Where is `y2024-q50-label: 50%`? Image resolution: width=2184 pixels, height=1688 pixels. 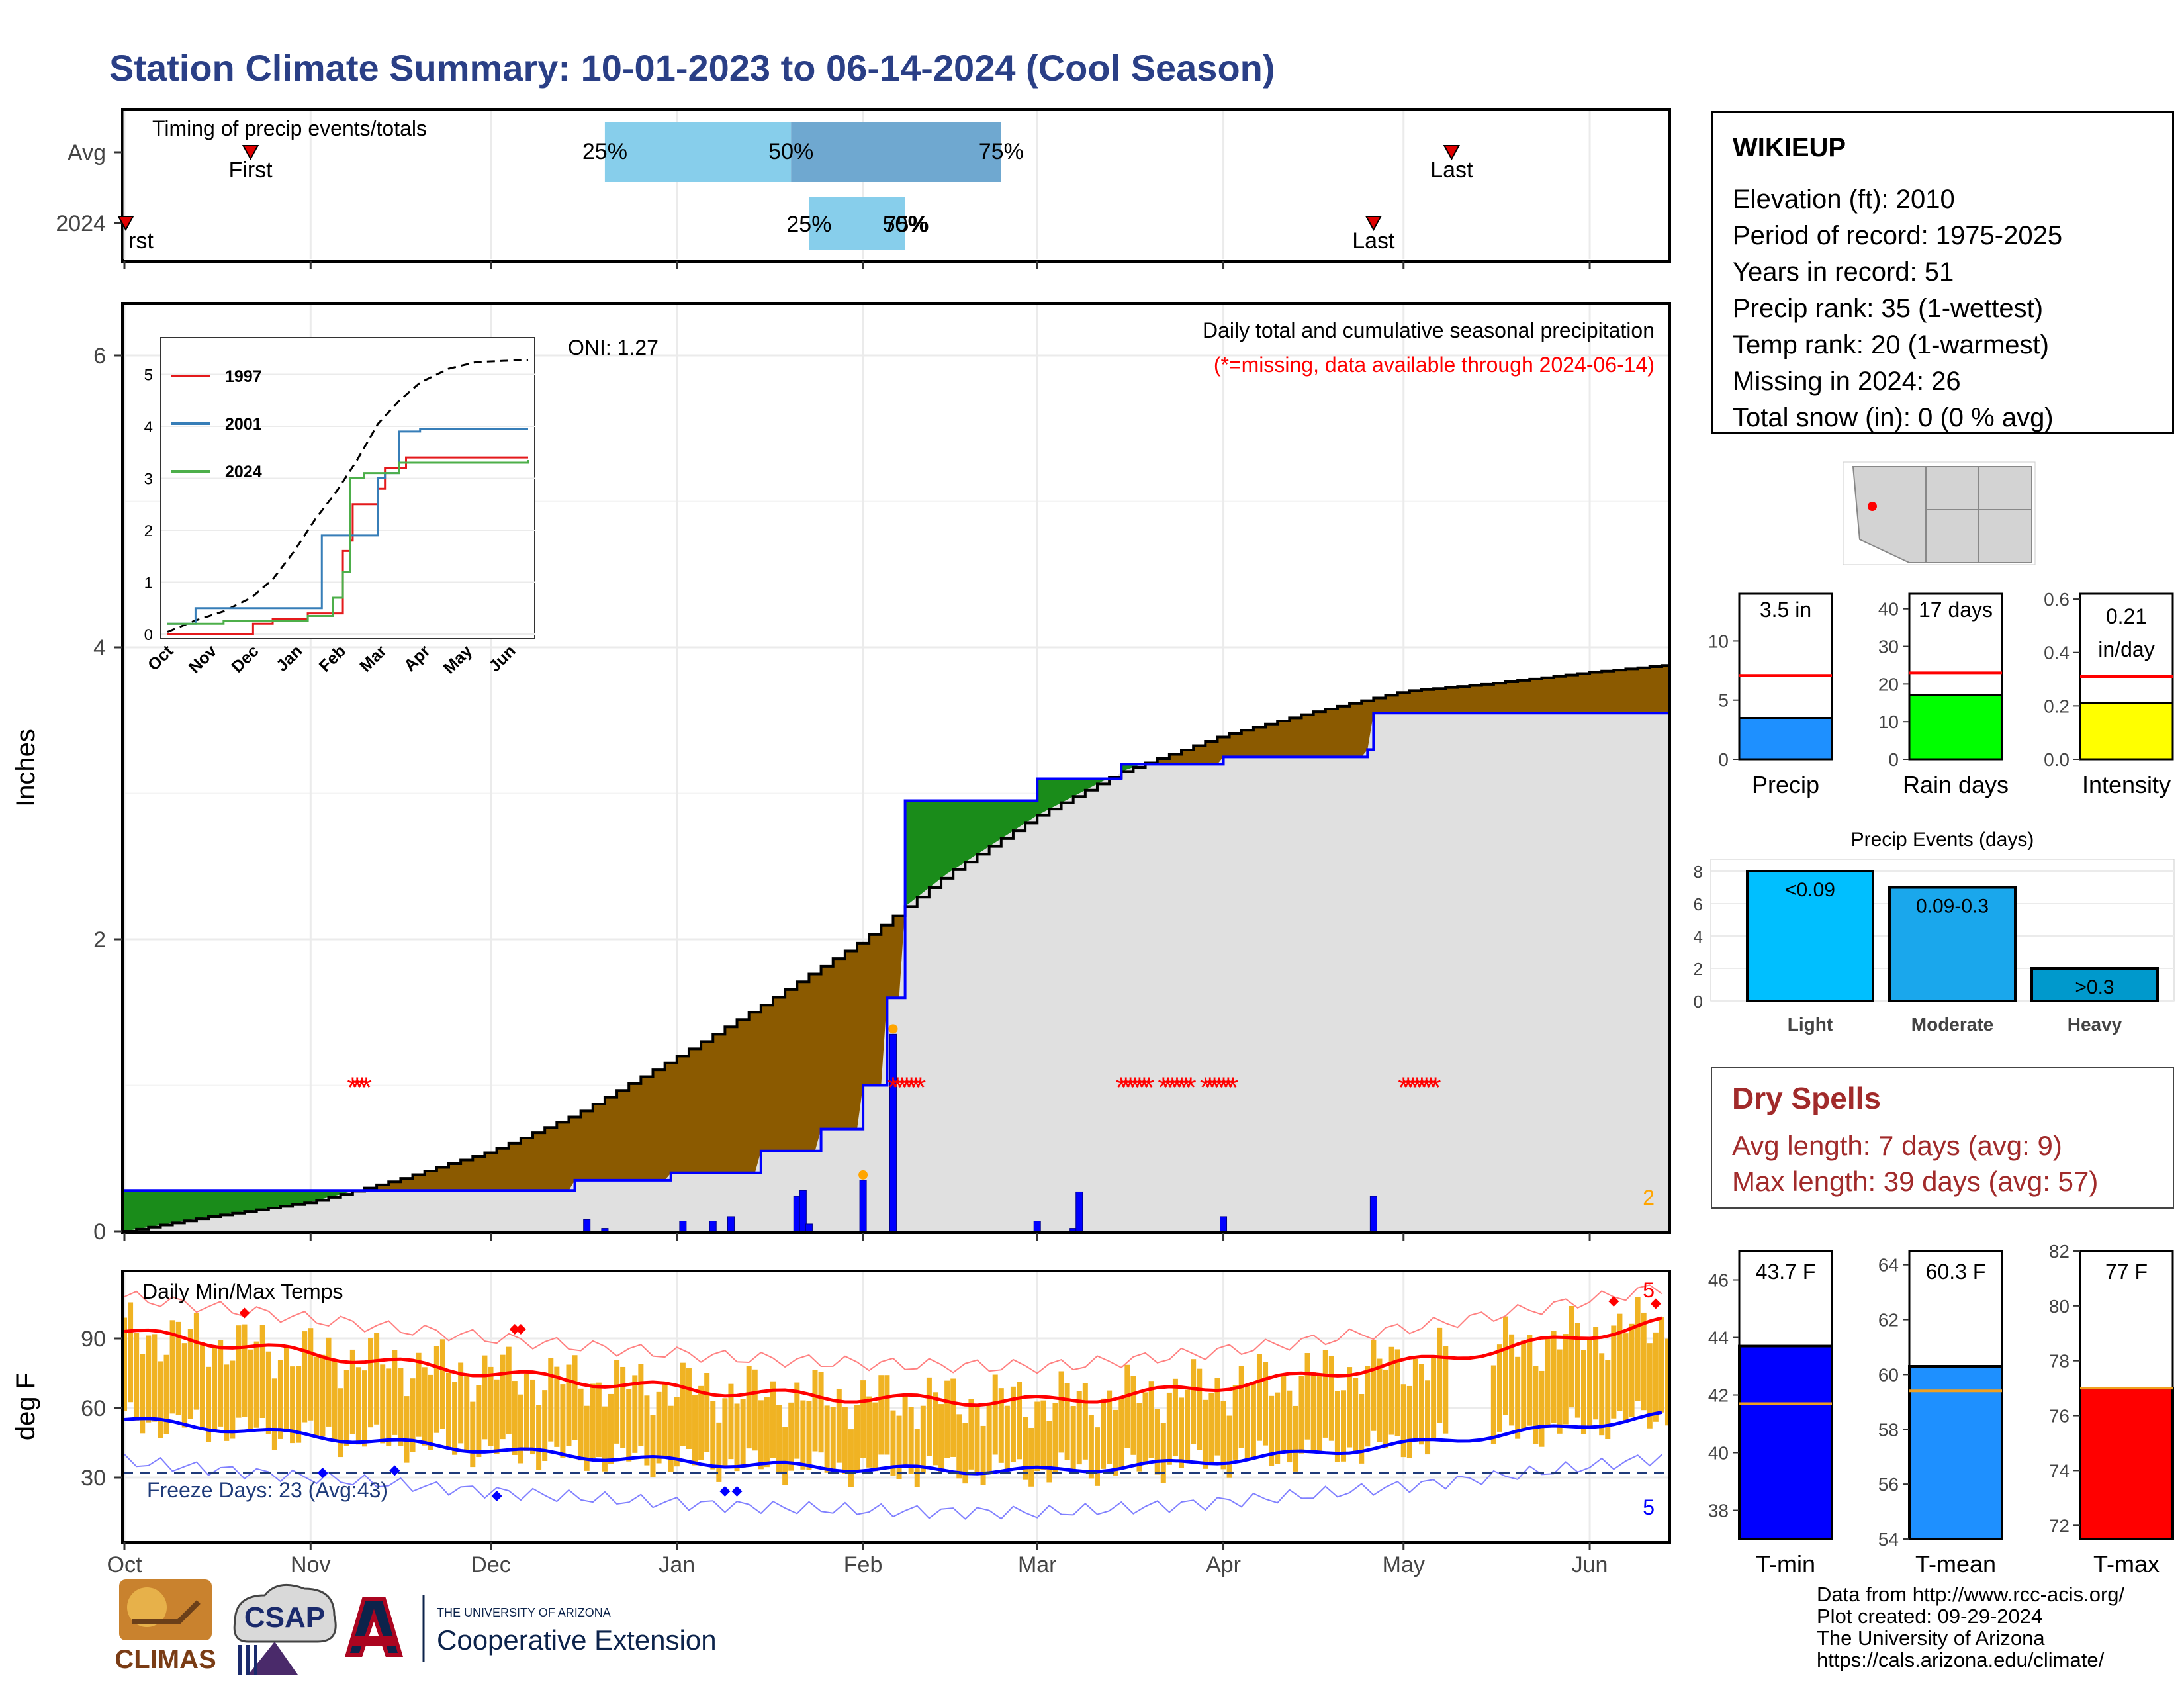 y2024-q50-label: 50% is located at coordinates (906, 224).